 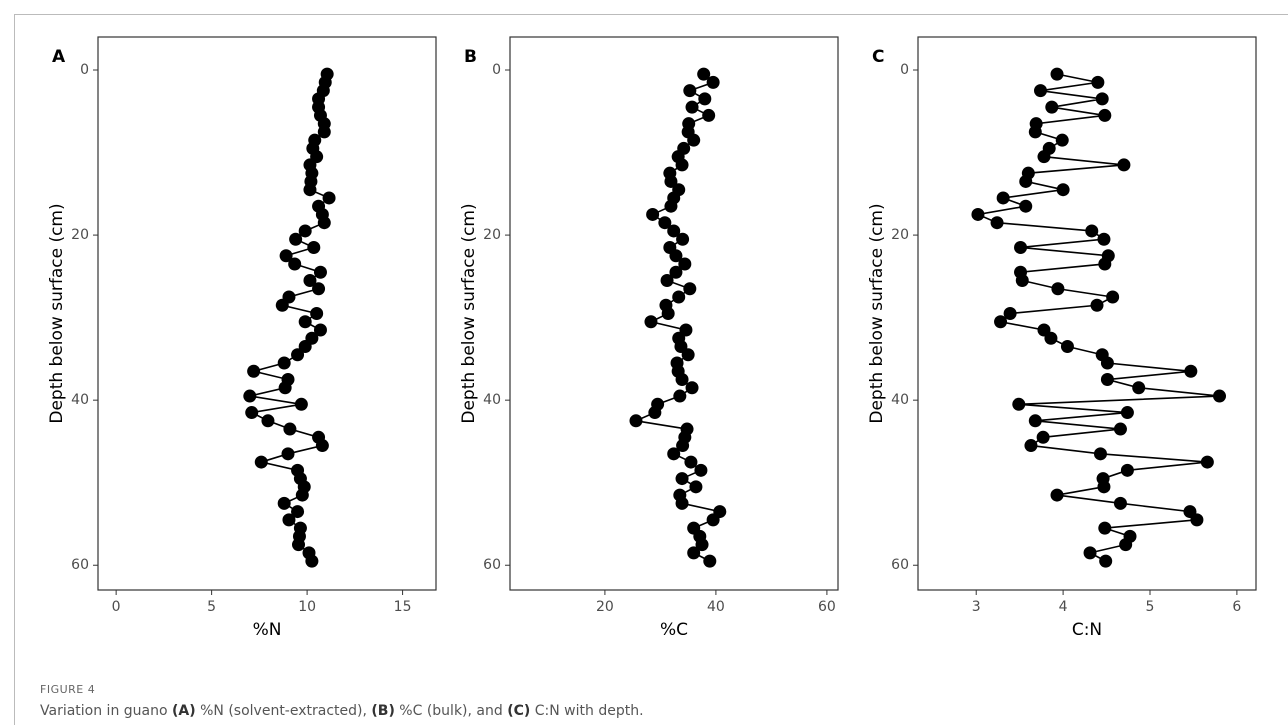 What do you see at coordinates (1236, 607) in the screenshot?
I see `x-tick-label: 6` at bounding box center [1236, 607].